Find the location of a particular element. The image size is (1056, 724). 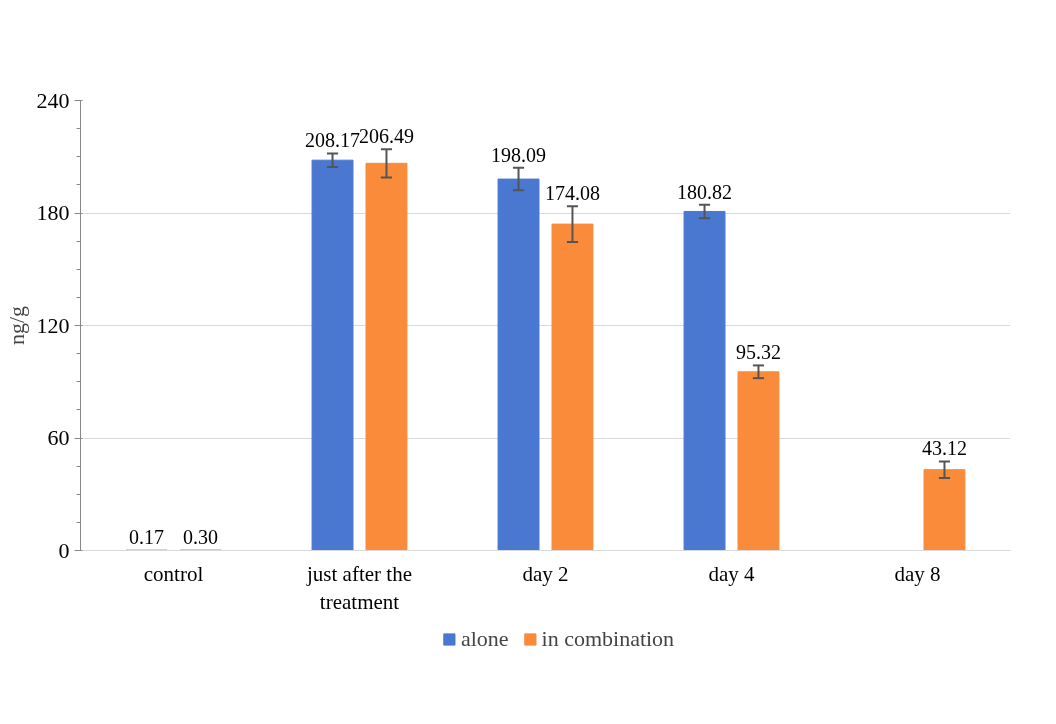

y-tick-label: 60 is located at coordinates (58, 437).